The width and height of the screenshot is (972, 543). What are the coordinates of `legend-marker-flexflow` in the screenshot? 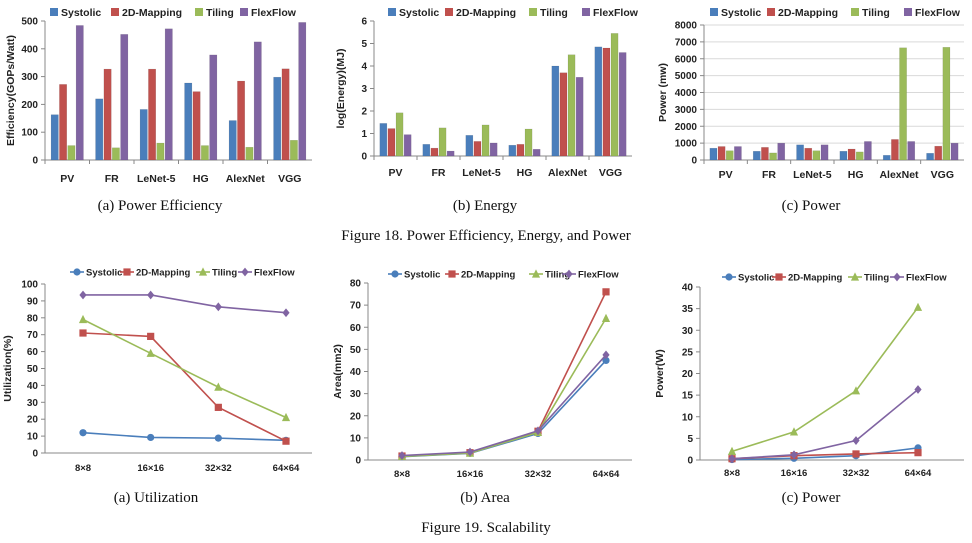 It's located at (569, 274).